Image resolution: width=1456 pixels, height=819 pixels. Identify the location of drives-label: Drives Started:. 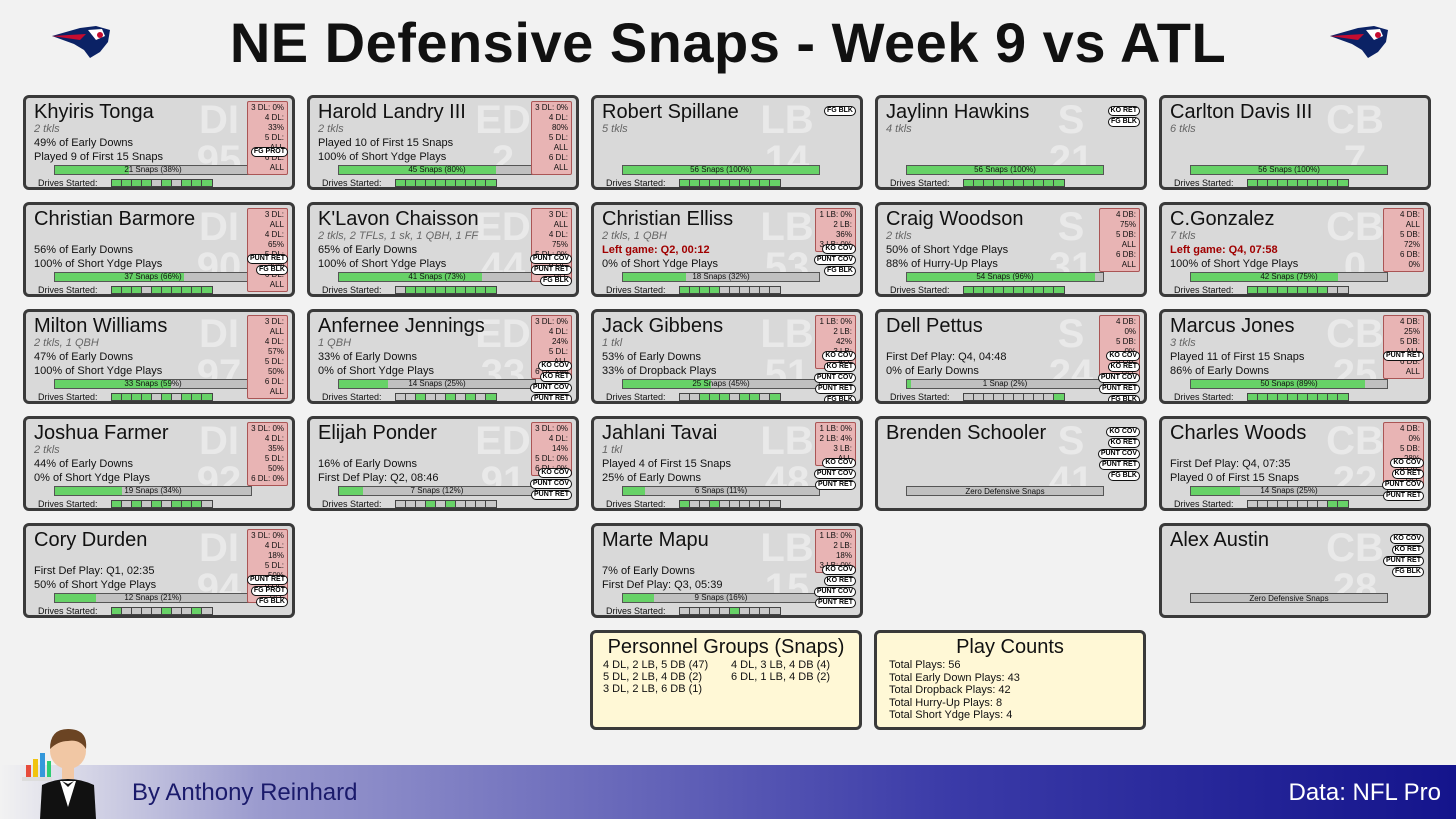
(1204, 183).